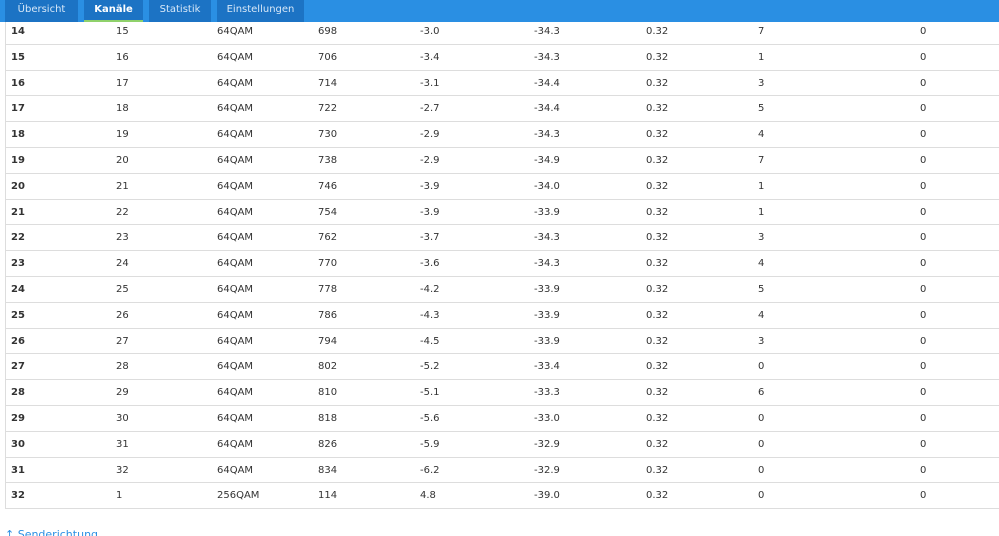 The height and width of the screenshot is (536, 999). What do you see at coordinates (328, 83) in the screenshot?
I see `table-cell: 714` at bounding box center [328, 83].